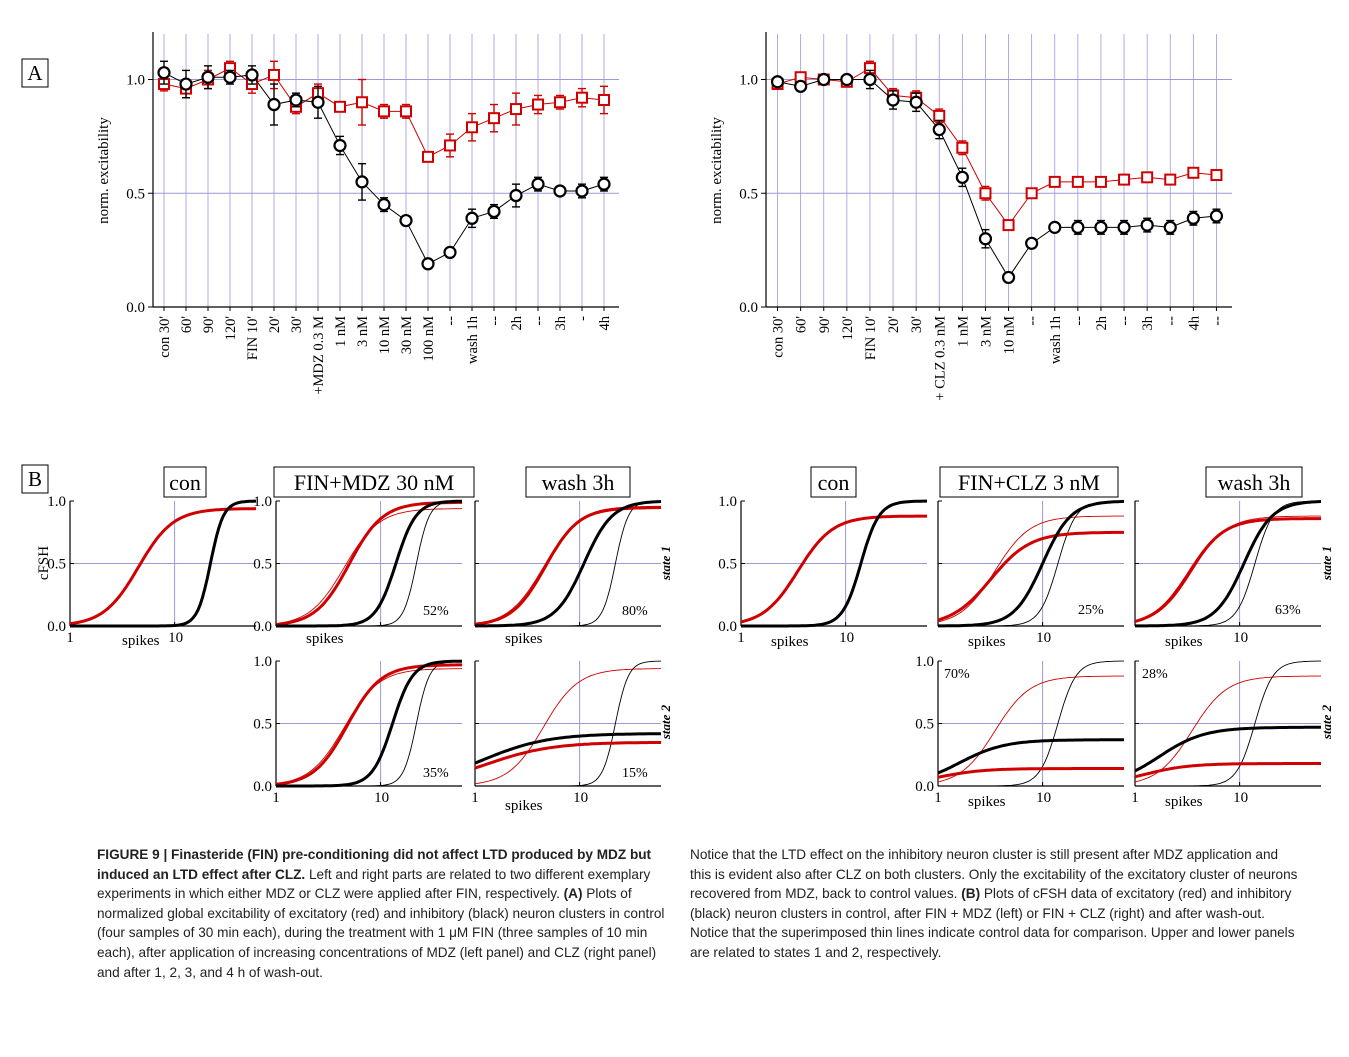 Image resolution: width=1349 pixels, height=1057 pixels. What do you see at coordinates (262, 565) in the screenshot?
I see `y-tick-label: 0.5` at bounding box center [262, 565].